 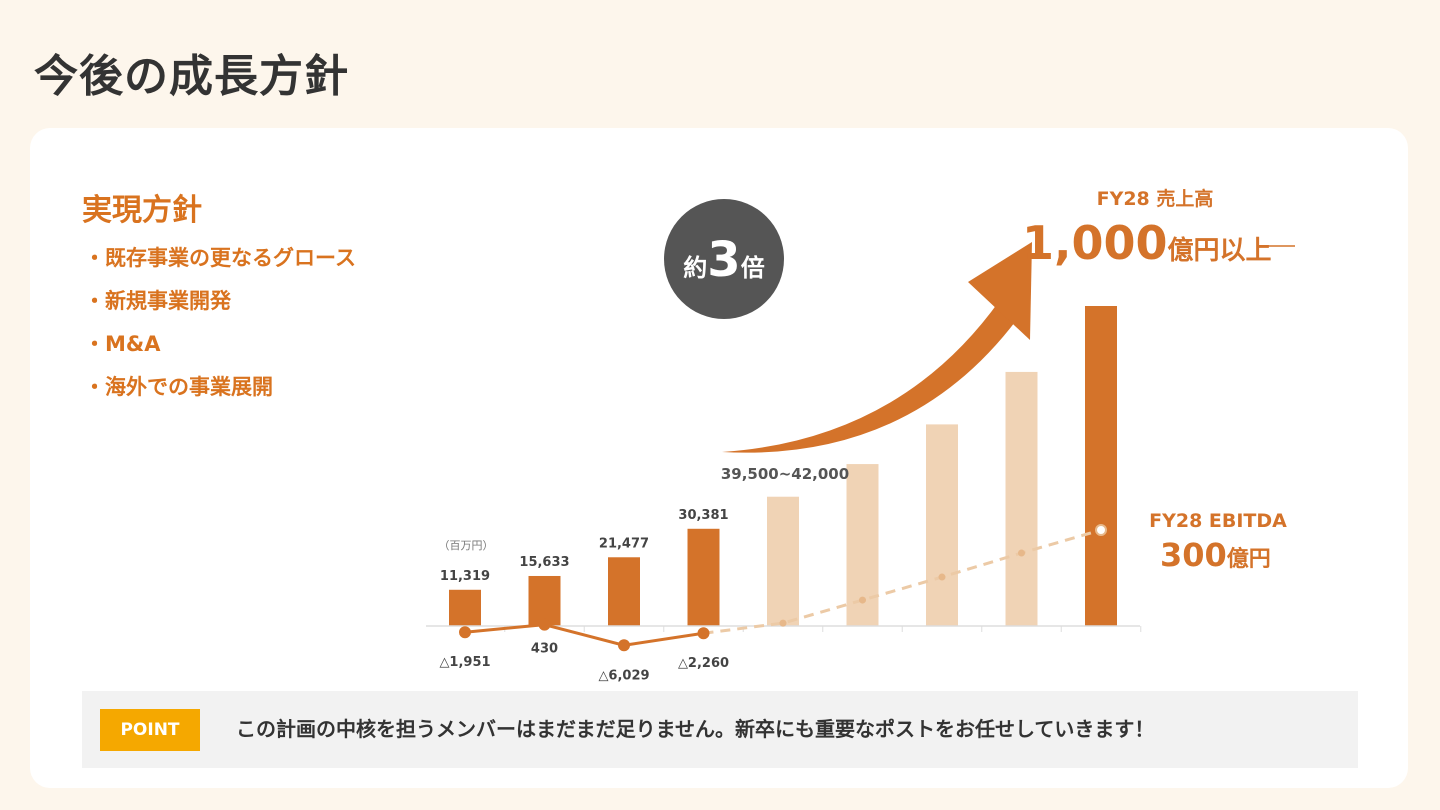 What do you see at coordinates (142, 210) in the screenshot?
I see `policy-heading: 実現方針` at bounding box center [142, 210].